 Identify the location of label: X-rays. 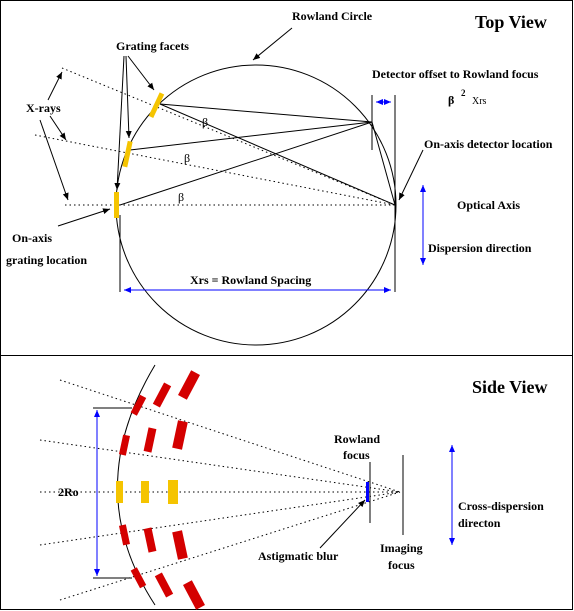
(43, 108).